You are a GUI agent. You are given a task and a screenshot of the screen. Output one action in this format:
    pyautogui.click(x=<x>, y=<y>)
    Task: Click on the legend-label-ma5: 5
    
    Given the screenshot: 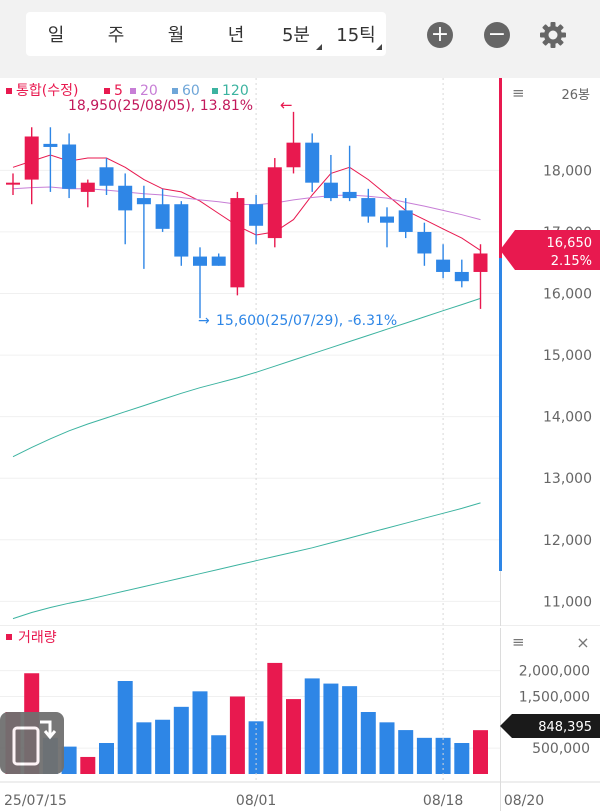 What is the action you would take?
    pyautogui.click(x=118, y=91)
    